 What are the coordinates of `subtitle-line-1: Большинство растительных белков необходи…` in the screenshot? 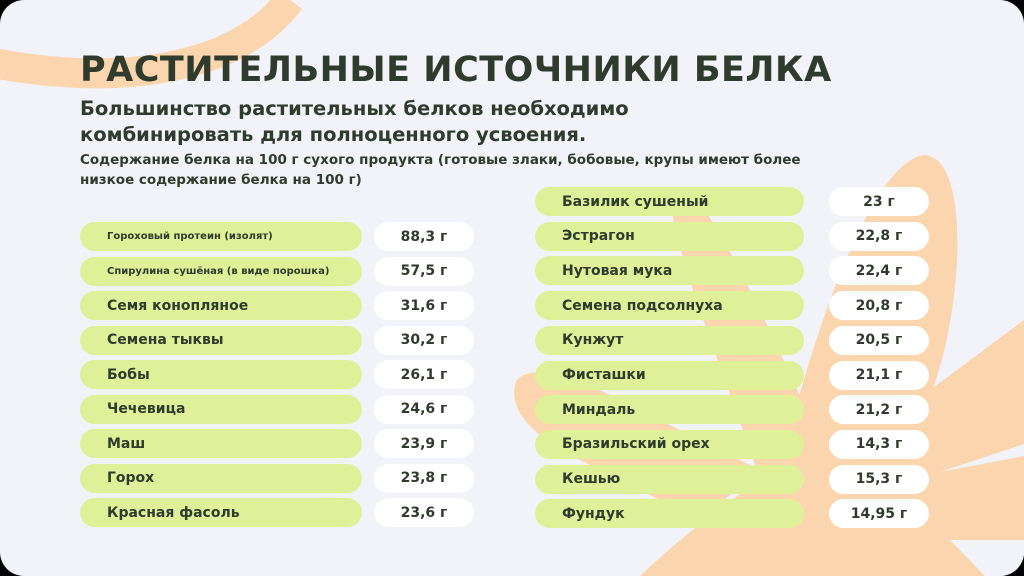 It's located at (354, 108).